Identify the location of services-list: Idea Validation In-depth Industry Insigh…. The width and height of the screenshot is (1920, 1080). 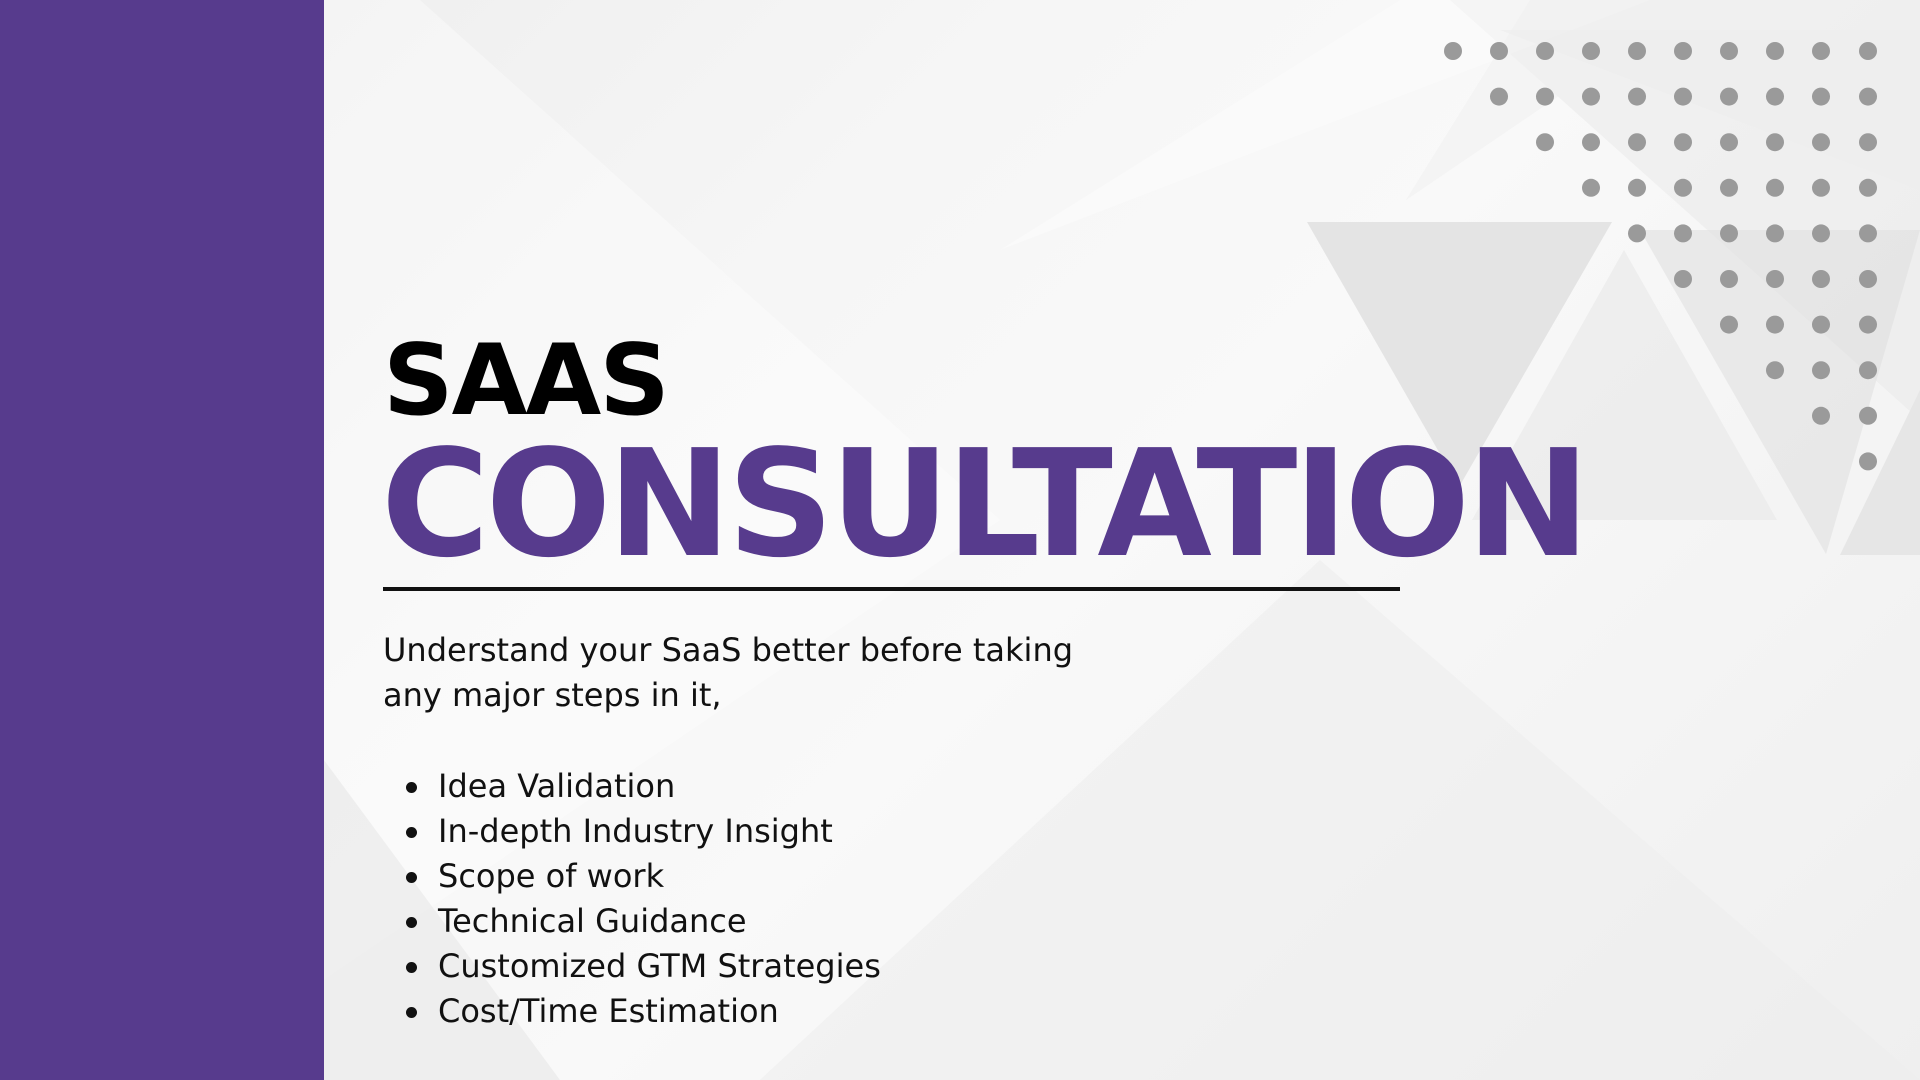
(632, 899).